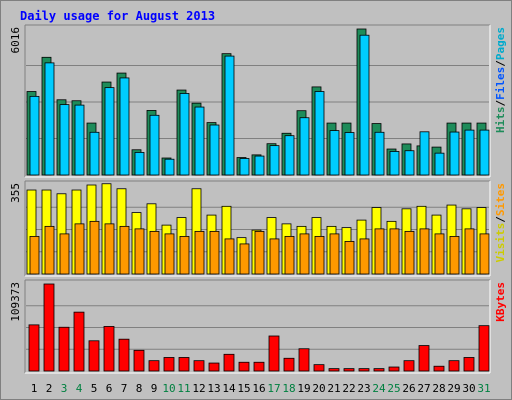 The width and height of the screenshot is (512, 400). What do you see at coordinates (15, 302) in the screenshot?
I see `y-max-label: 109373` at bounding box center [15, 302].